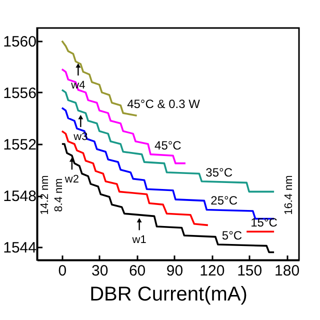  What do you see at coordinates (62, 271) in the screenshot?
I see `x-tick-label: 0` at bounding box center [62, 271].